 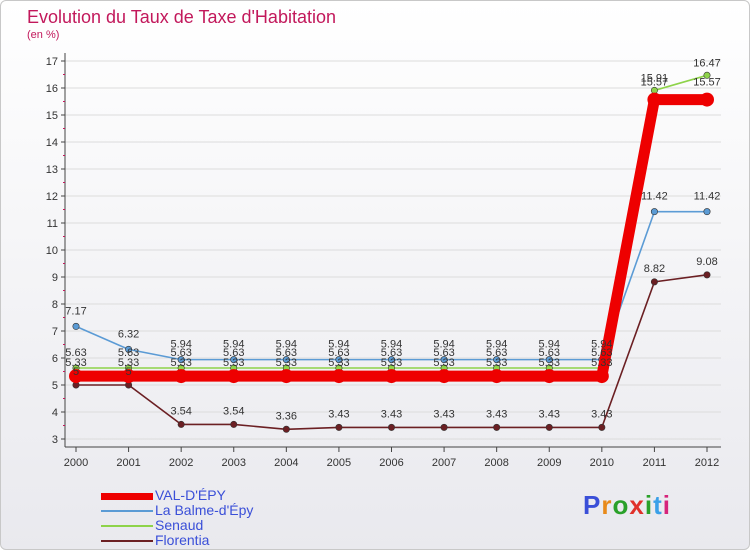 What do you see at coordinates (706, 262) in the screenshot?
I see `series-3-label-2012: 9.08` at bounding box center [706, 262].